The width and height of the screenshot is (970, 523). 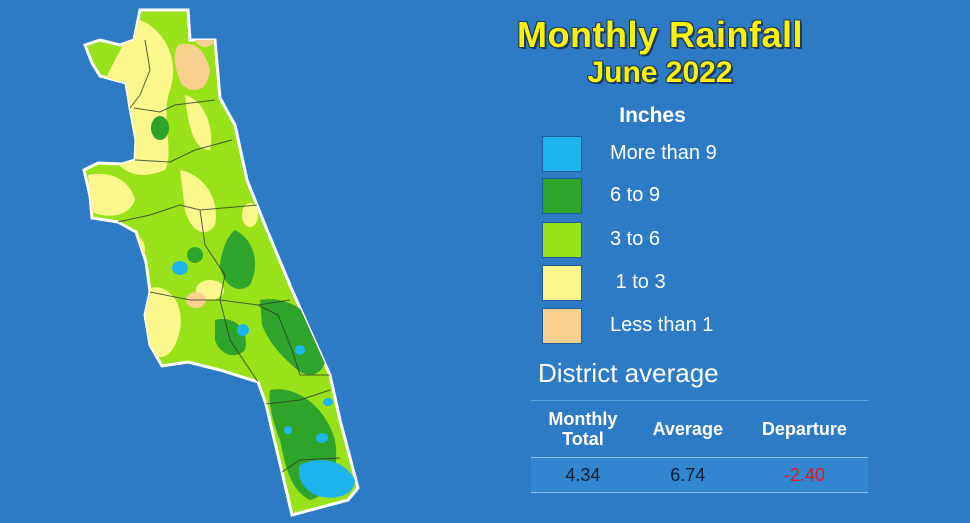 I want to click on legend-item-1-to-3: 1 to 3, so click(x=702, y=283).